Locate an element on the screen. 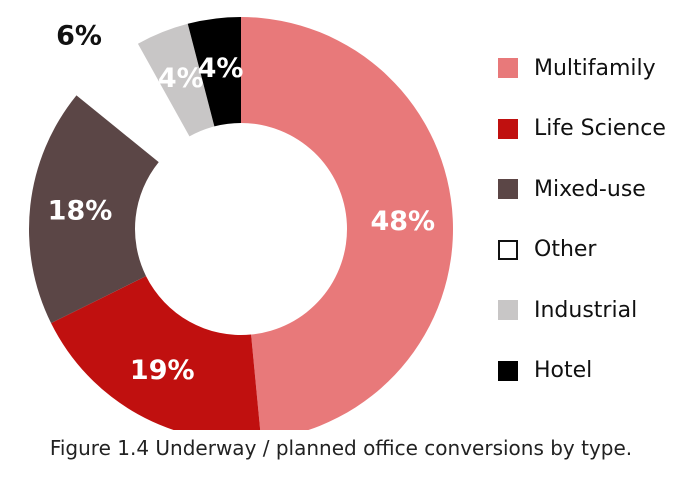  legend-item-hotel: Hotel is located at coordinates (582, 371).